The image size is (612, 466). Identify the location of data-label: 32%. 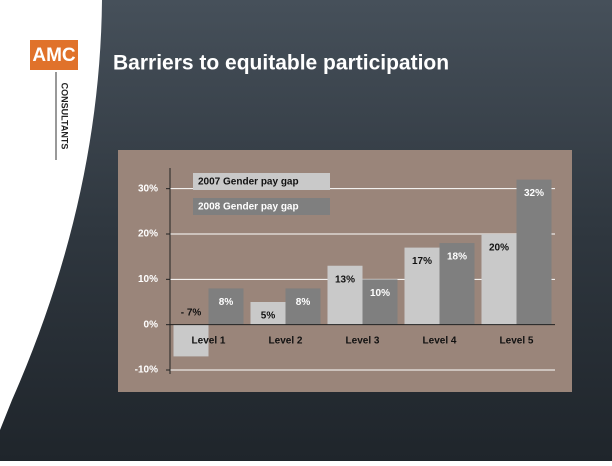
(534, 193).